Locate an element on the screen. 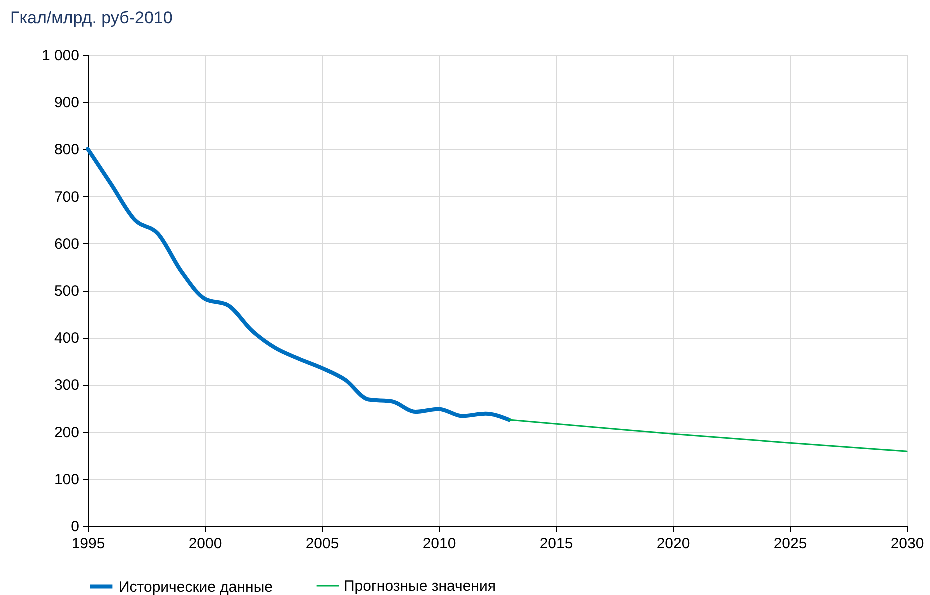  y-tick-label: 1 000 is located at coordinates (61, 56).